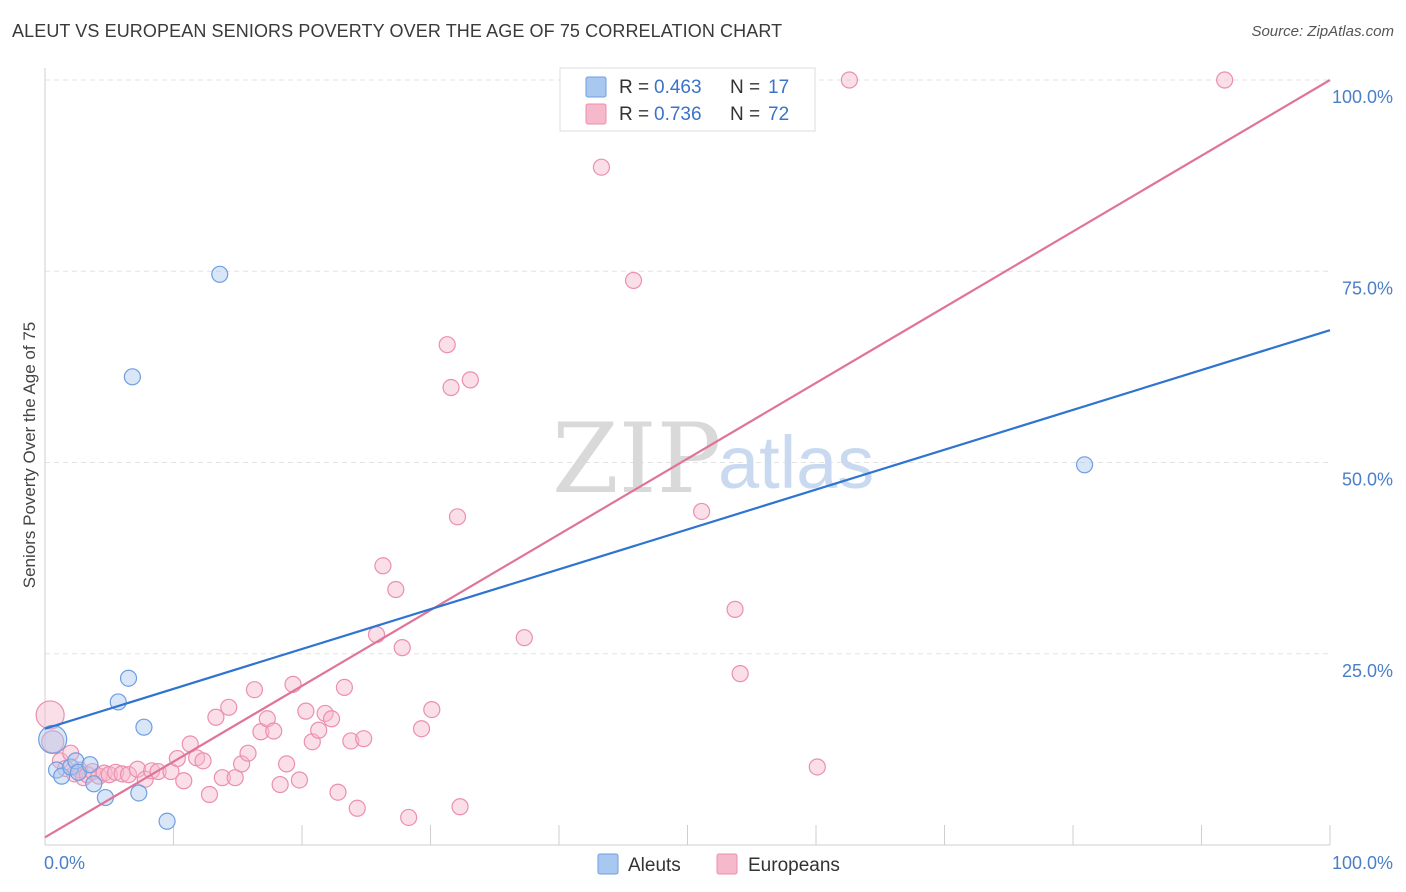 Image resolution: width=1406 pixels, height=892 pixels. Describe the element at coordinates (1367, 288) in the screenshot. I see `y-tick-label-75: 75.0%` at that location.